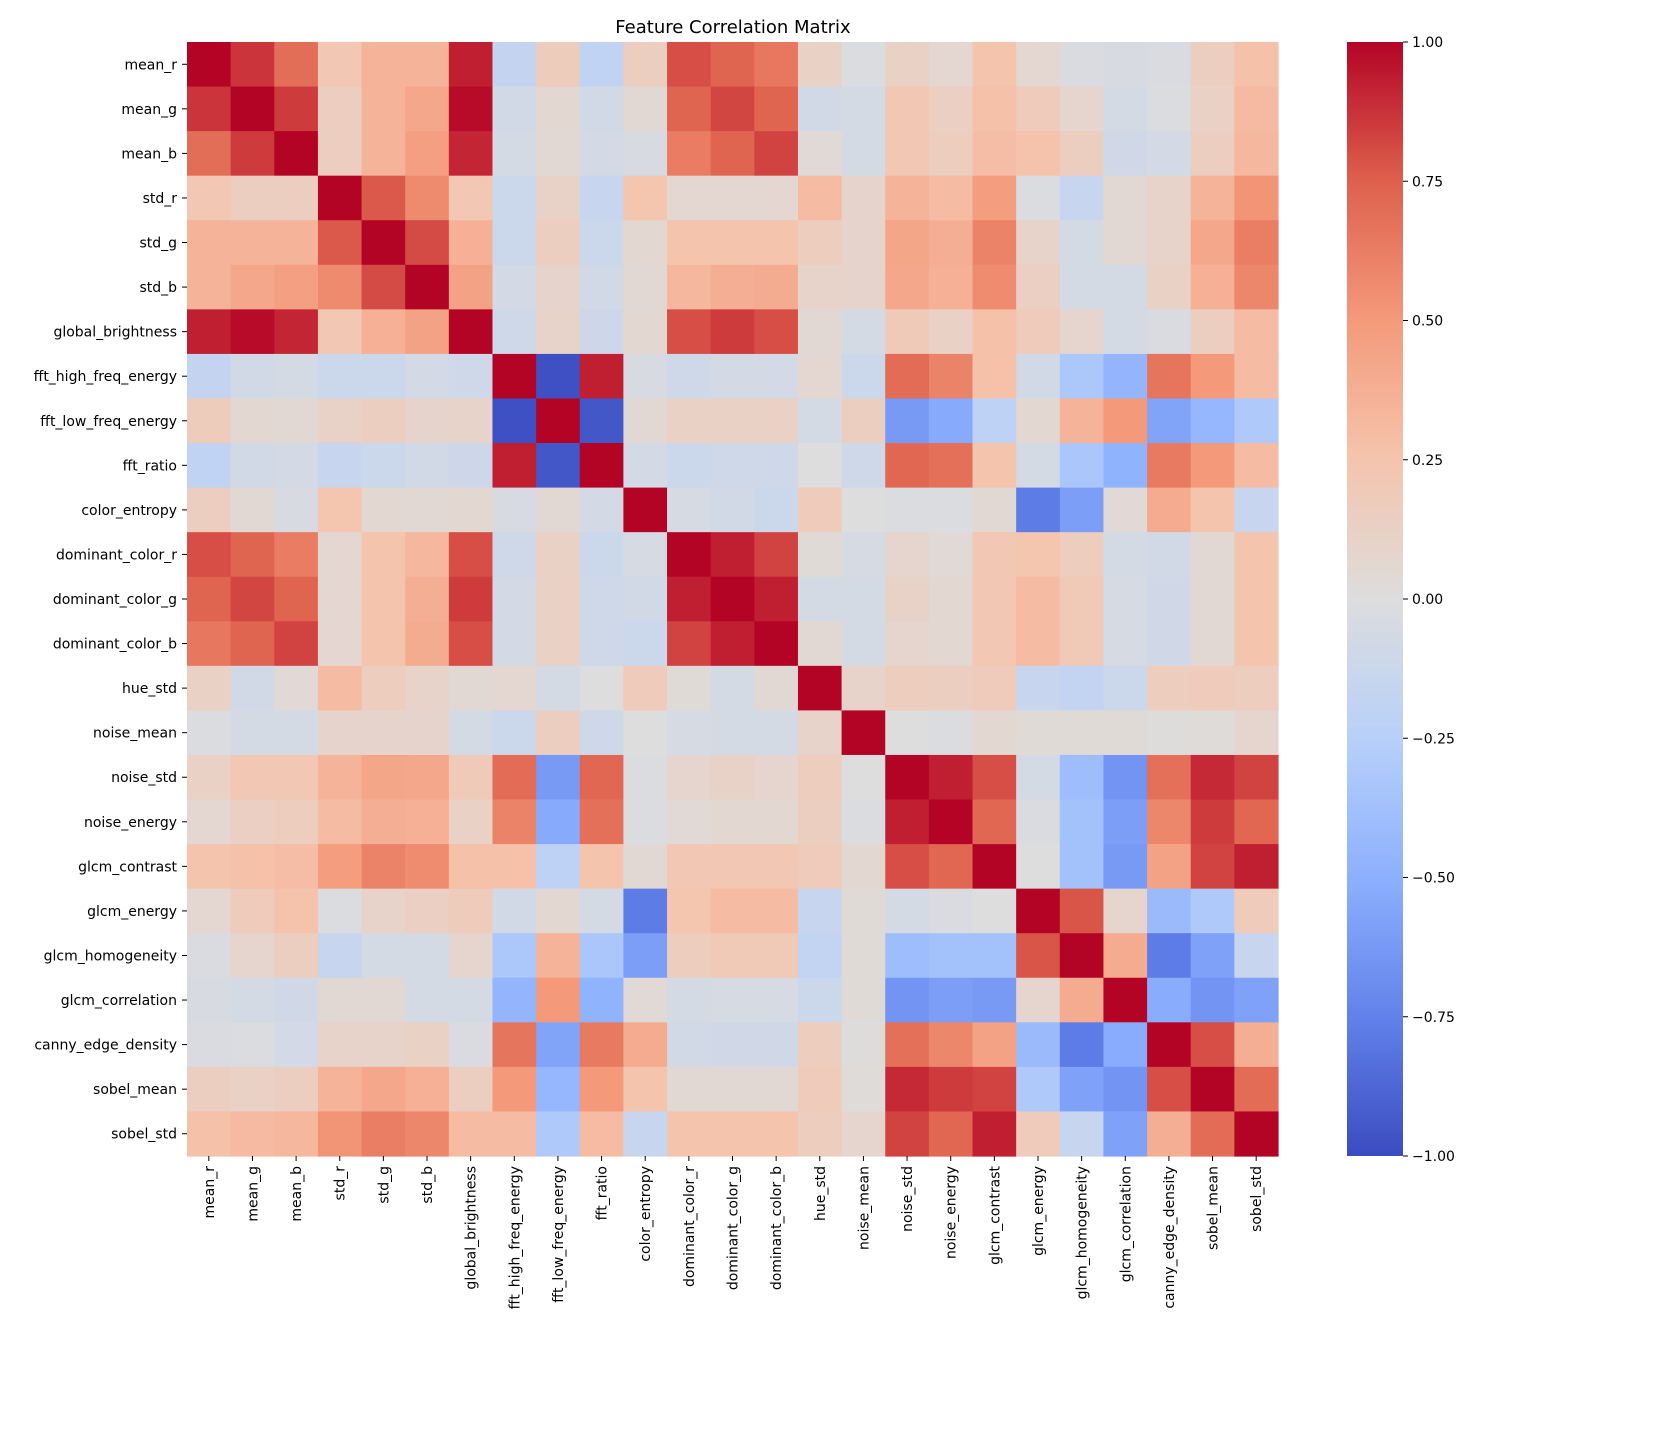  What do you see at coordinates (158, 288) in the screenshot?
I see `y-tick-label: std_b` at bounding box center [158, 288].